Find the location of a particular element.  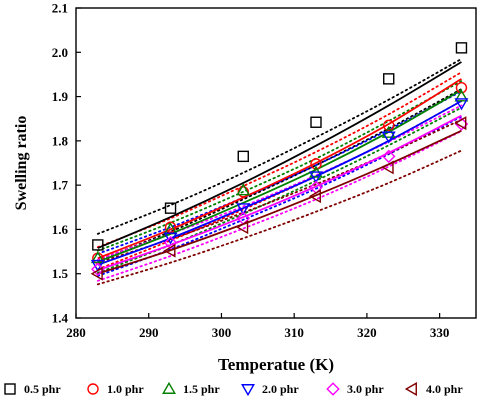

y-tick-label: 1.5 is located at coordinates (60, 273).